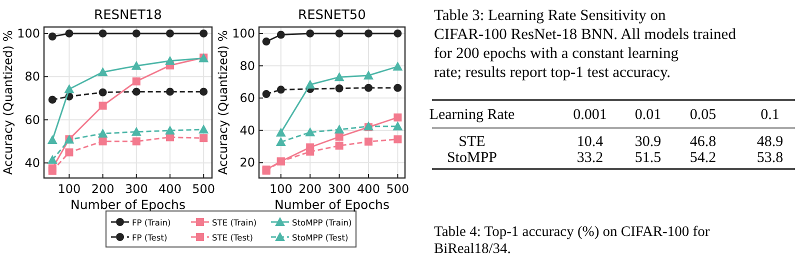  I want to click on category-label: STE, so click(472, 142).